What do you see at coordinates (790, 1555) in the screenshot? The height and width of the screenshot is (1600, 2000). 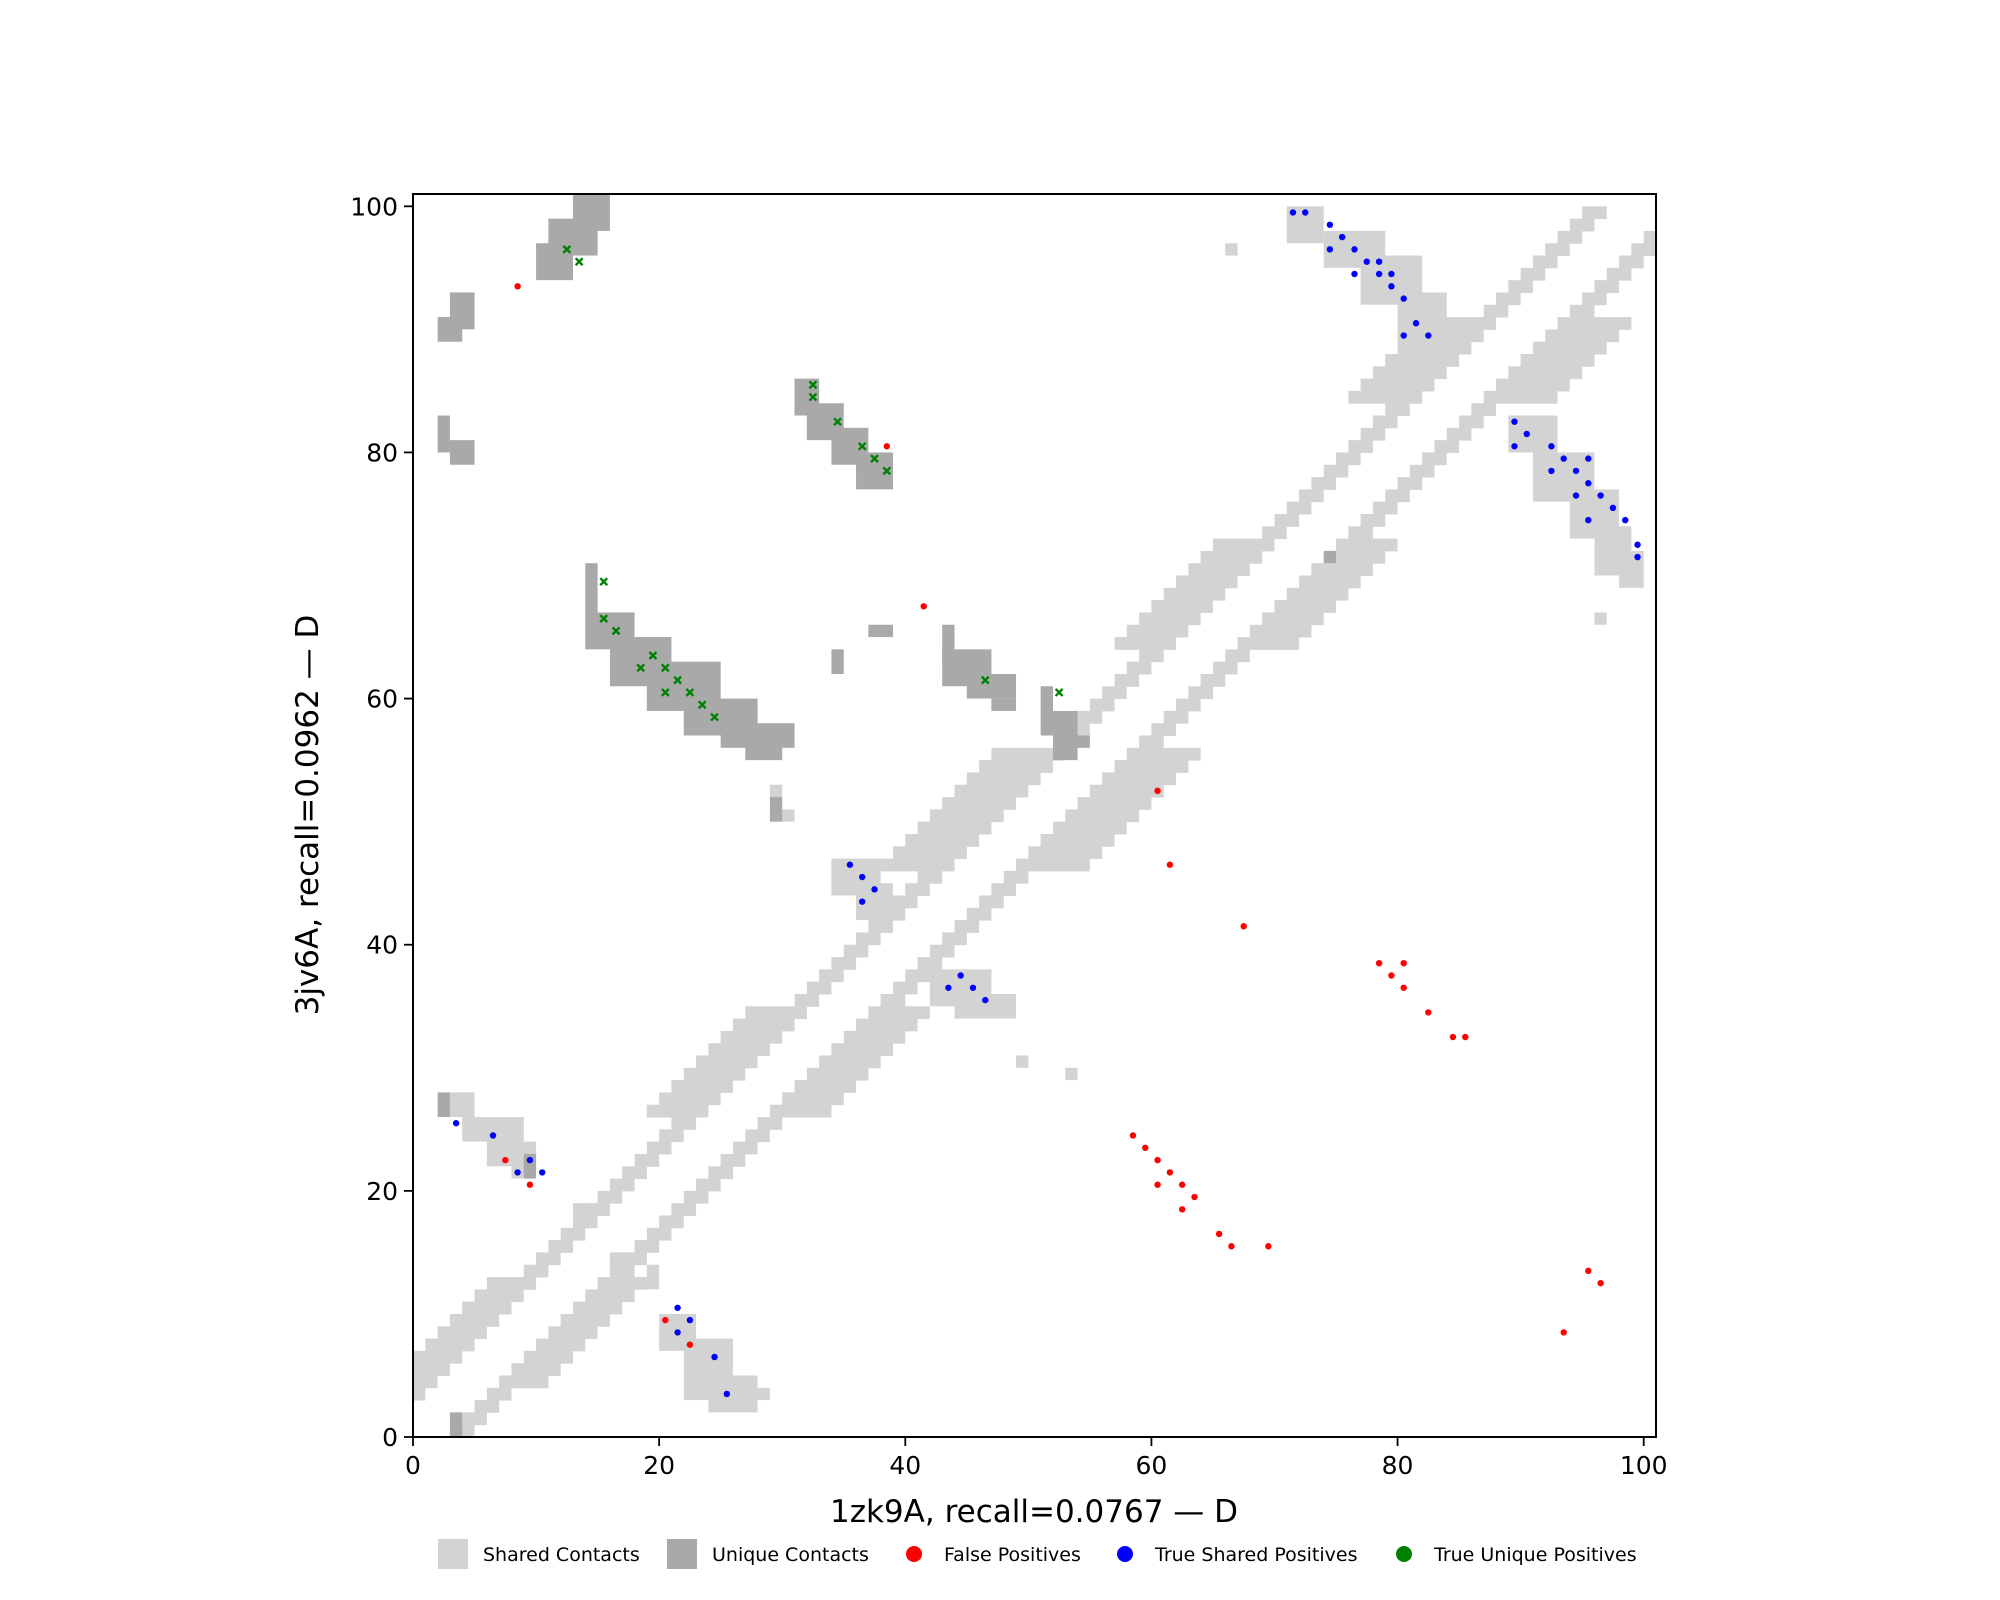 I see `legend-label: Unique Contacts` at bounding box center [790, 1555].